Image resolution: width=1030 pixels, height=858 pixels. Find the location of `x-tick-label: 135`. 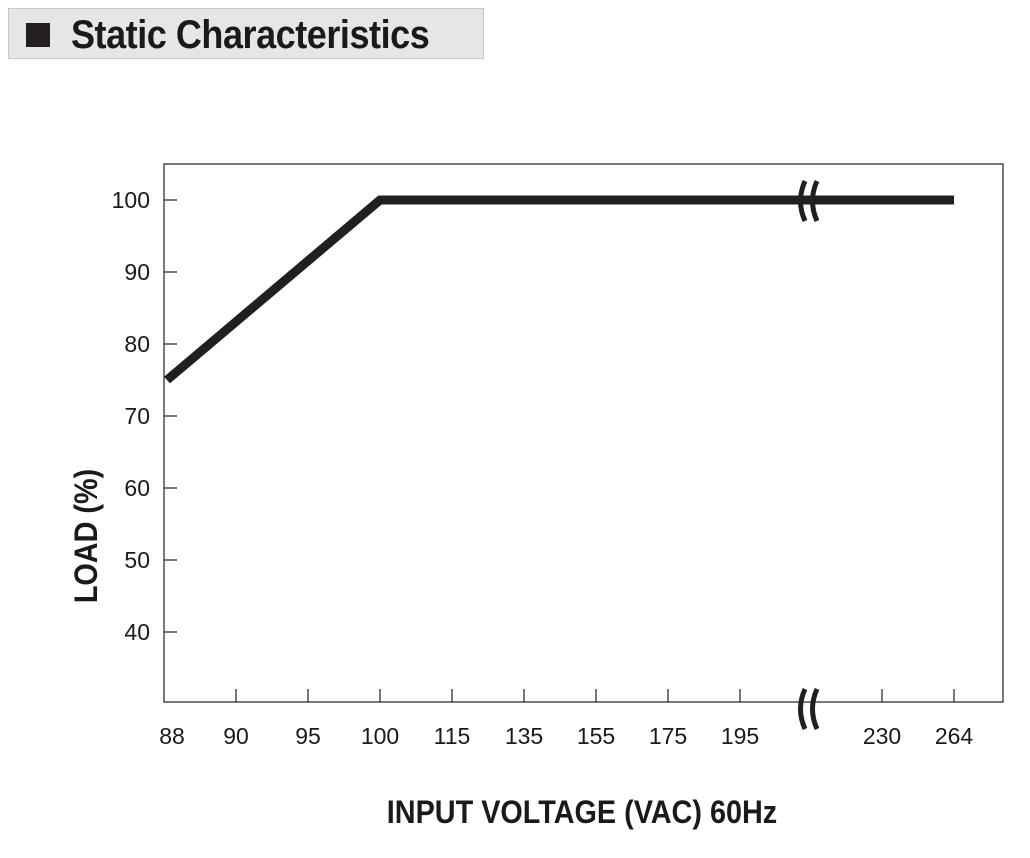

x-tick-label: 135 is located at coordinates (524, 736).